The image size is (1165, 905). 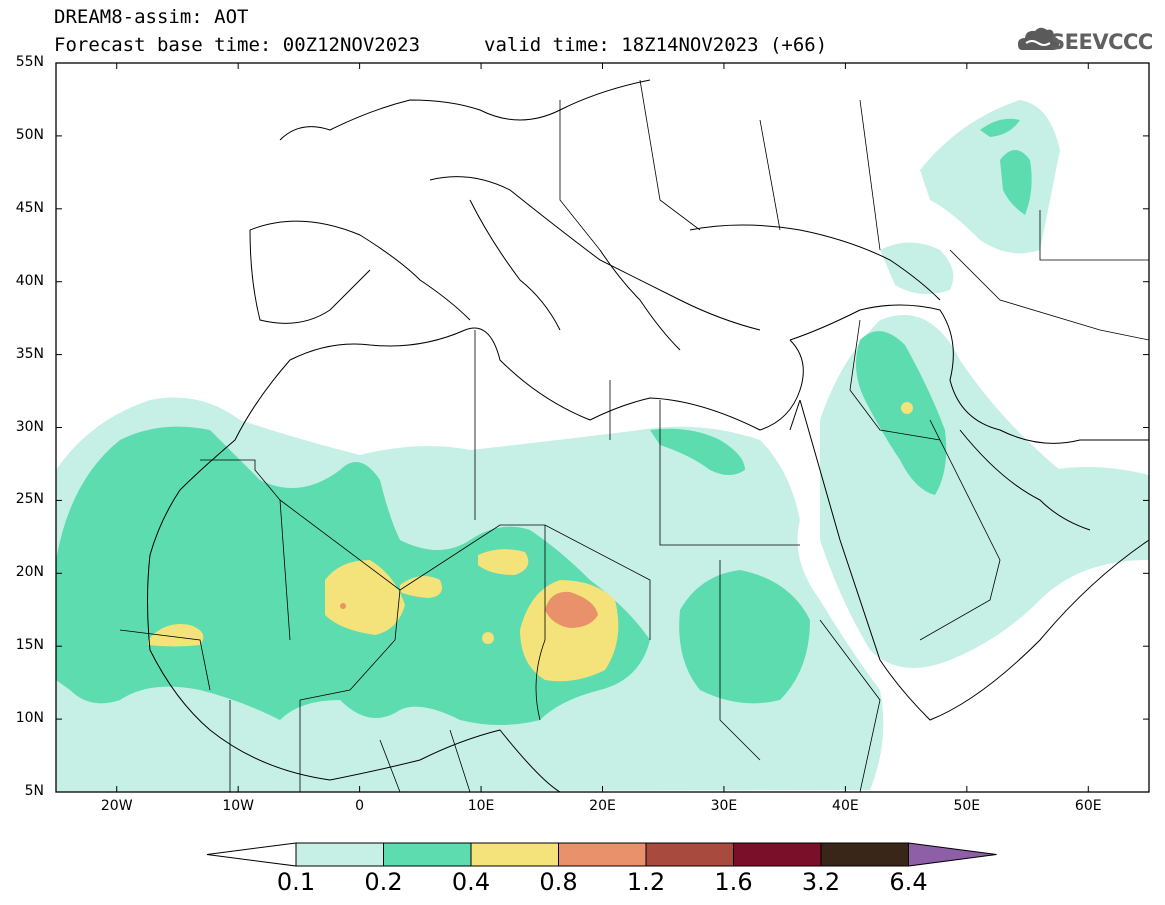 What do you see at coordinates (116, 806) in the screenshot?
I see `lon-tick-label: 20W` at bounding box center [116, 806].